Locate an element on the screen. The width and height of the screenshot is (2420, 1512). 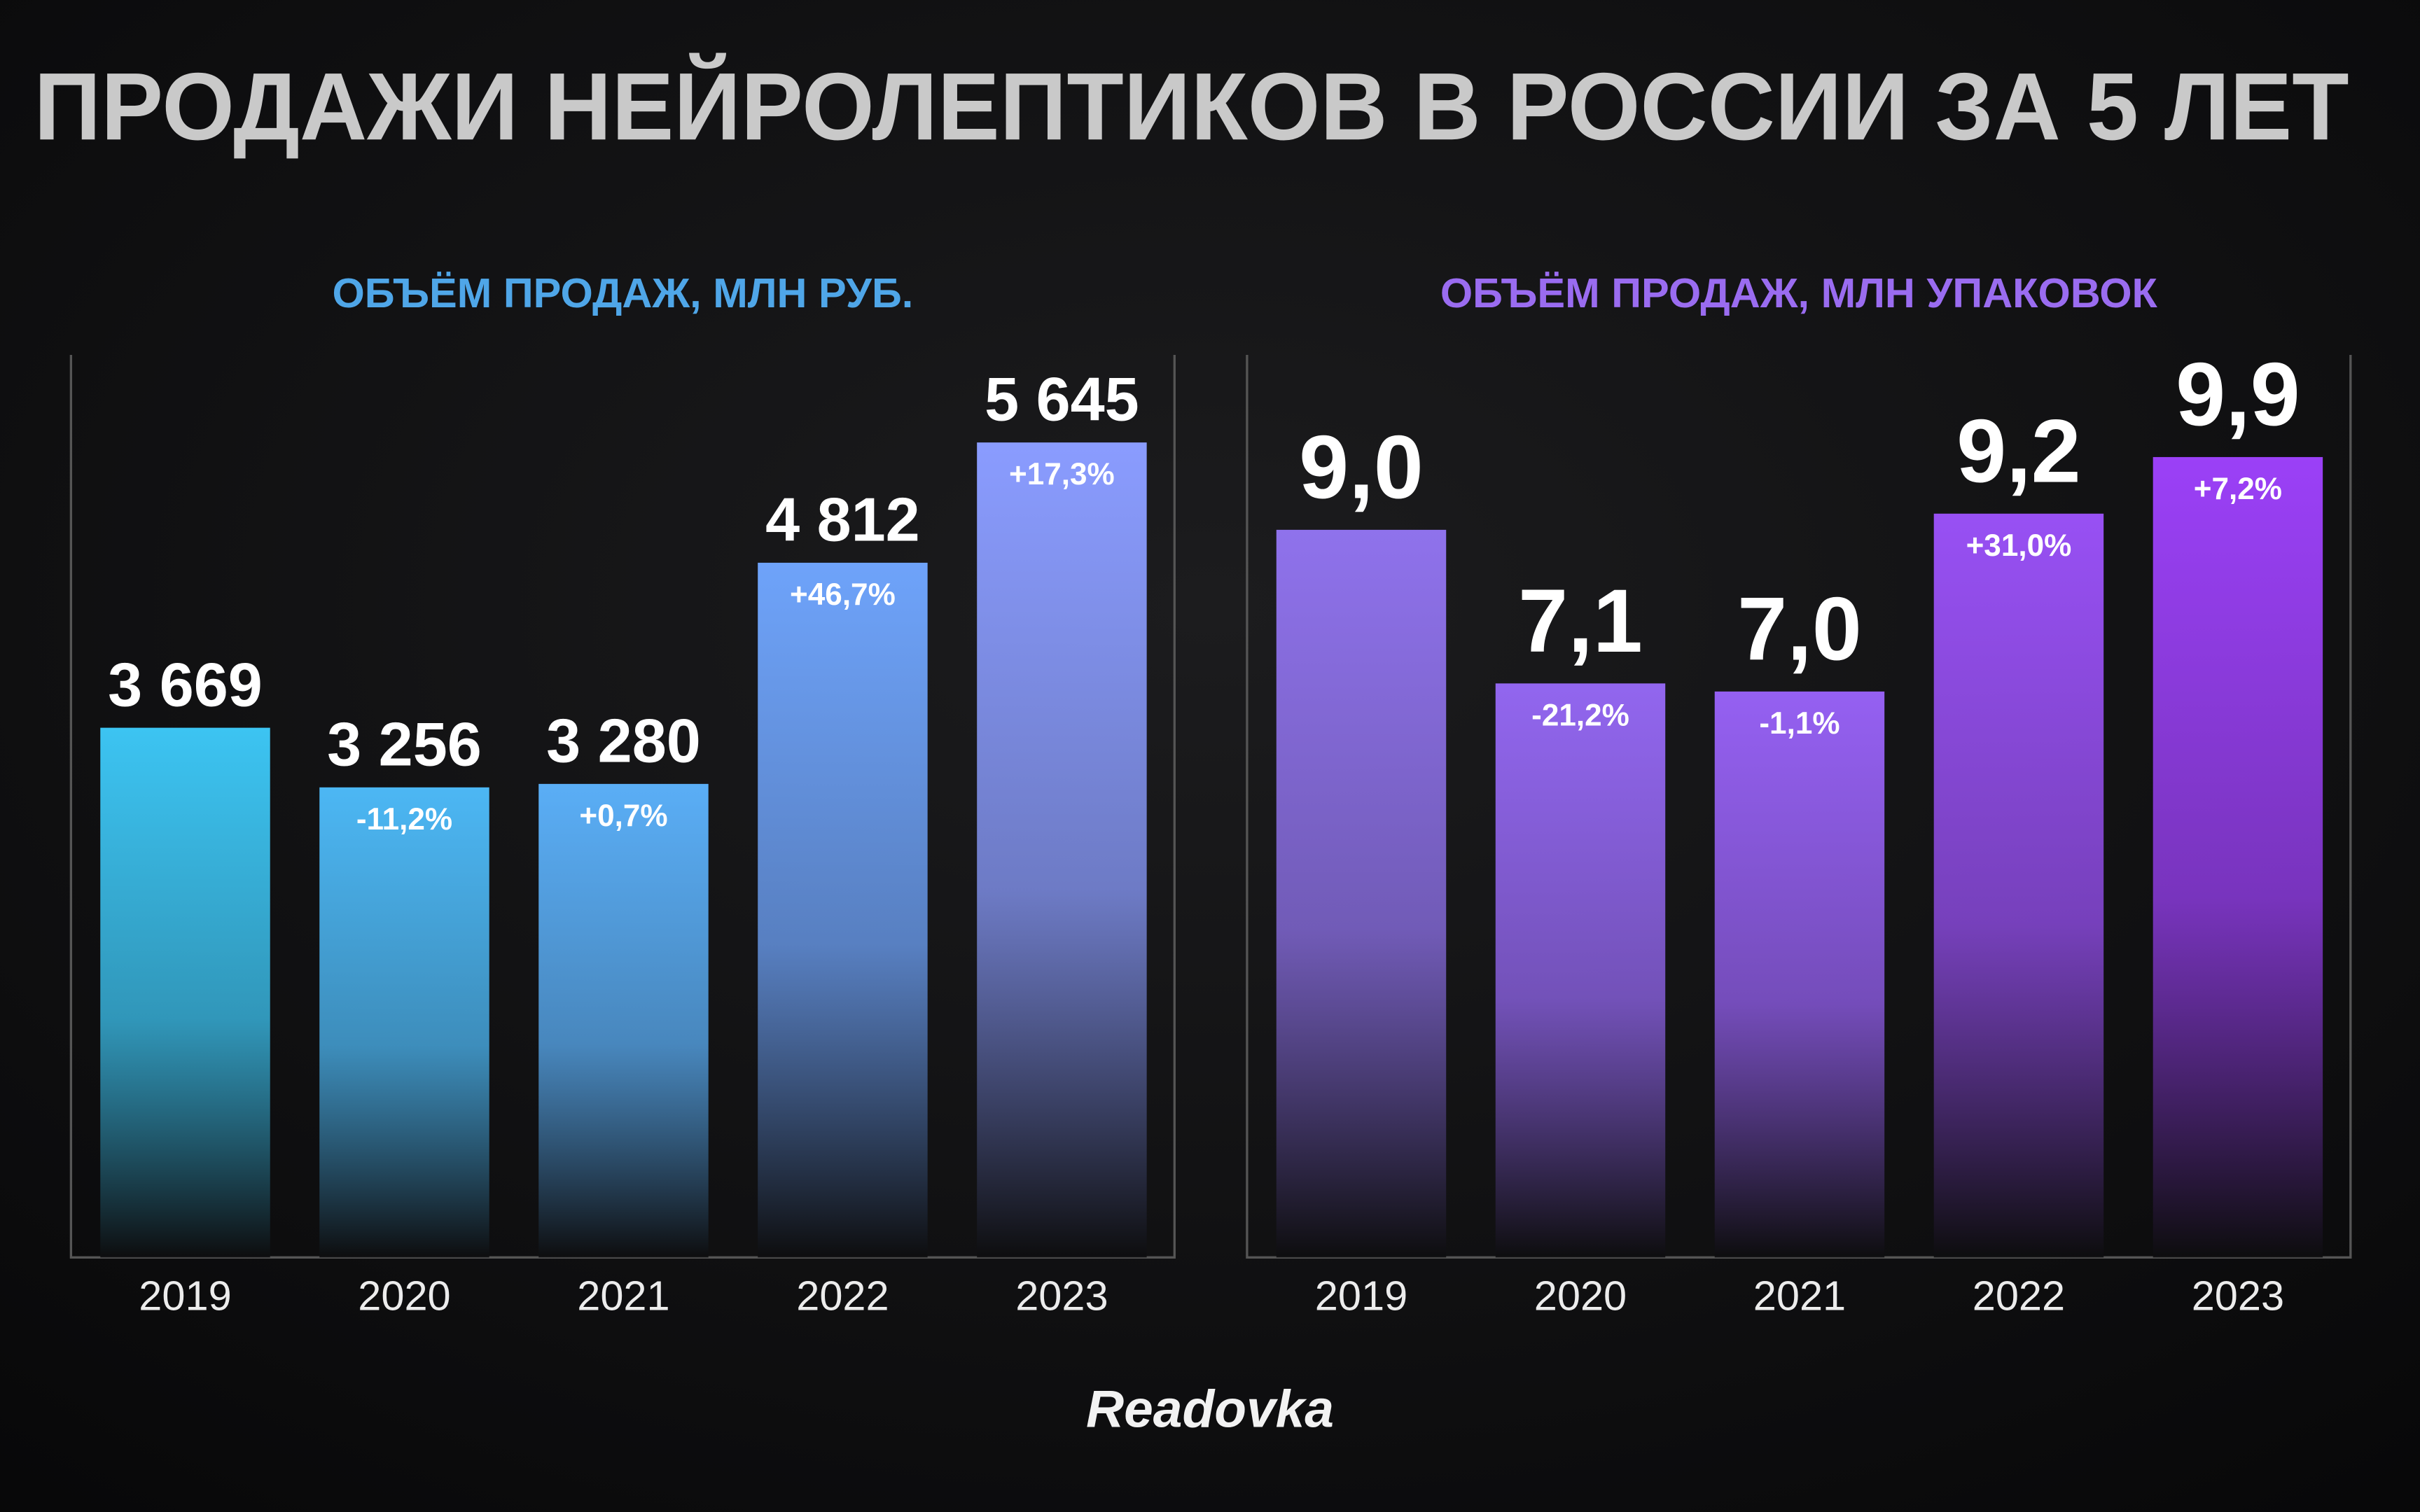
value-label: 7,0 is located at coordinates (1799, 629).